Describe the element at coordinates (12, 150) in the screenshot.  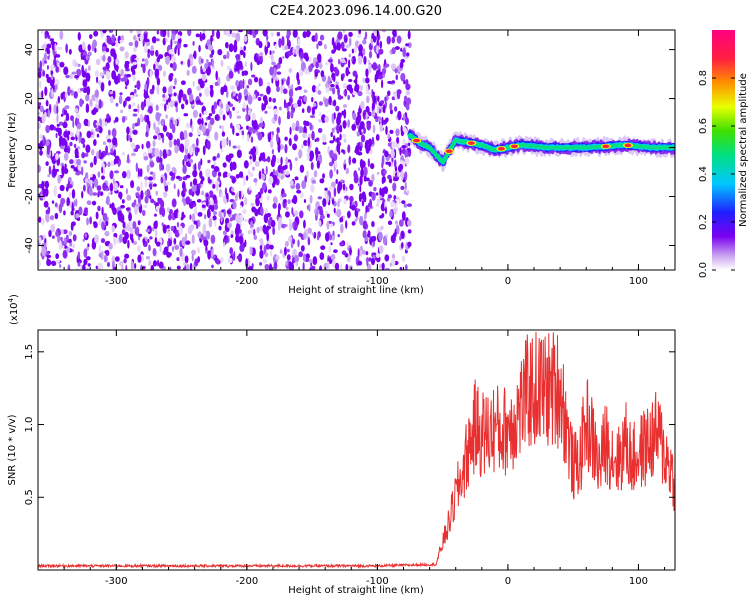
I see `spectrogram-ylabel: Frequency (Hz)` at that location.